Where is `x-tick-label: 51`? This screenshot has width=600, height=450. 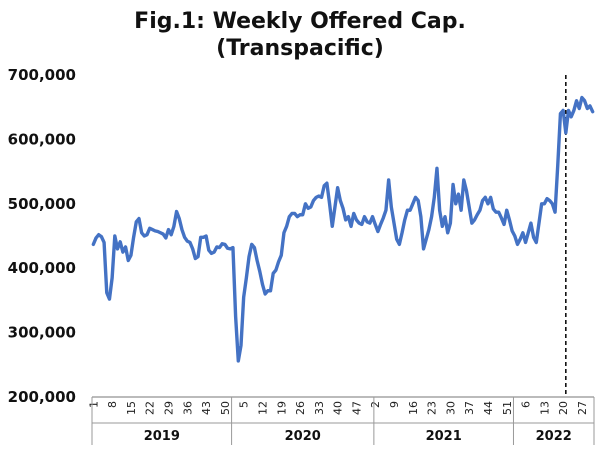
x-tick-label: 51 is located at coordinates (507, 408).